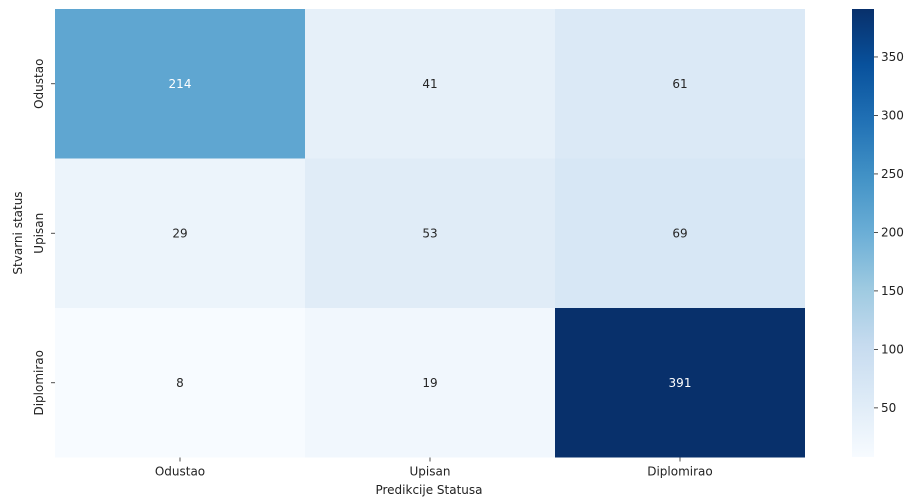 Image resolution: width=909 pixels, height=499 pixels. I want to click on cell-value-label: 41, so click(429, 84).